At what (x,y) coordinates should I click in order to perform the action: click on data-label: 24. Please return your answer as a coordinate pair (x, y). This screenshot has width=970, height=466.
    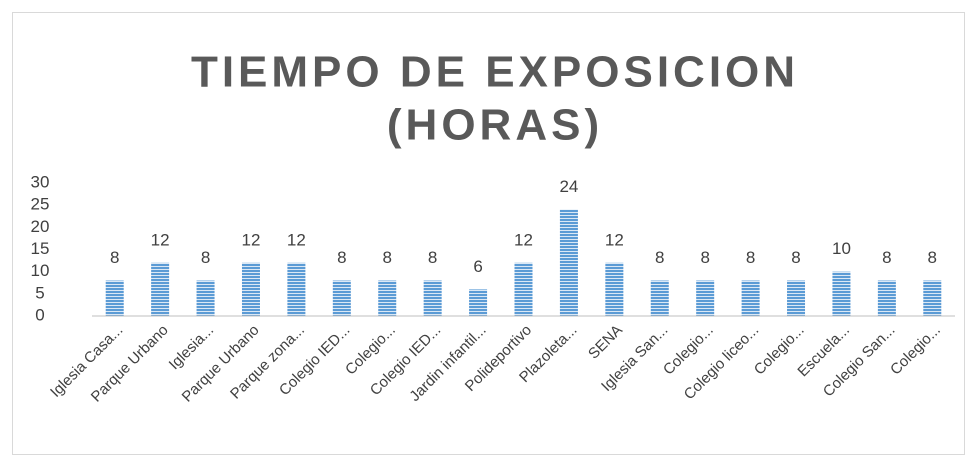
    Looking at the image, I should click on (568, 186).